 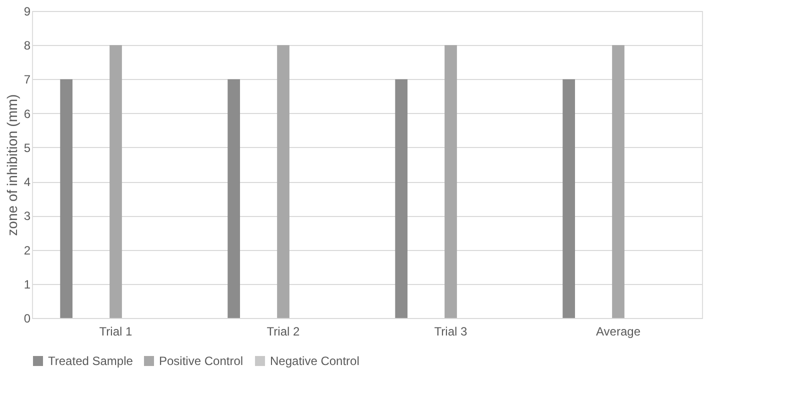 What do you see at coordinates (27, 284) in the screenshot?
I see `y-tick-label: 1` at bounding box center [27, 284].